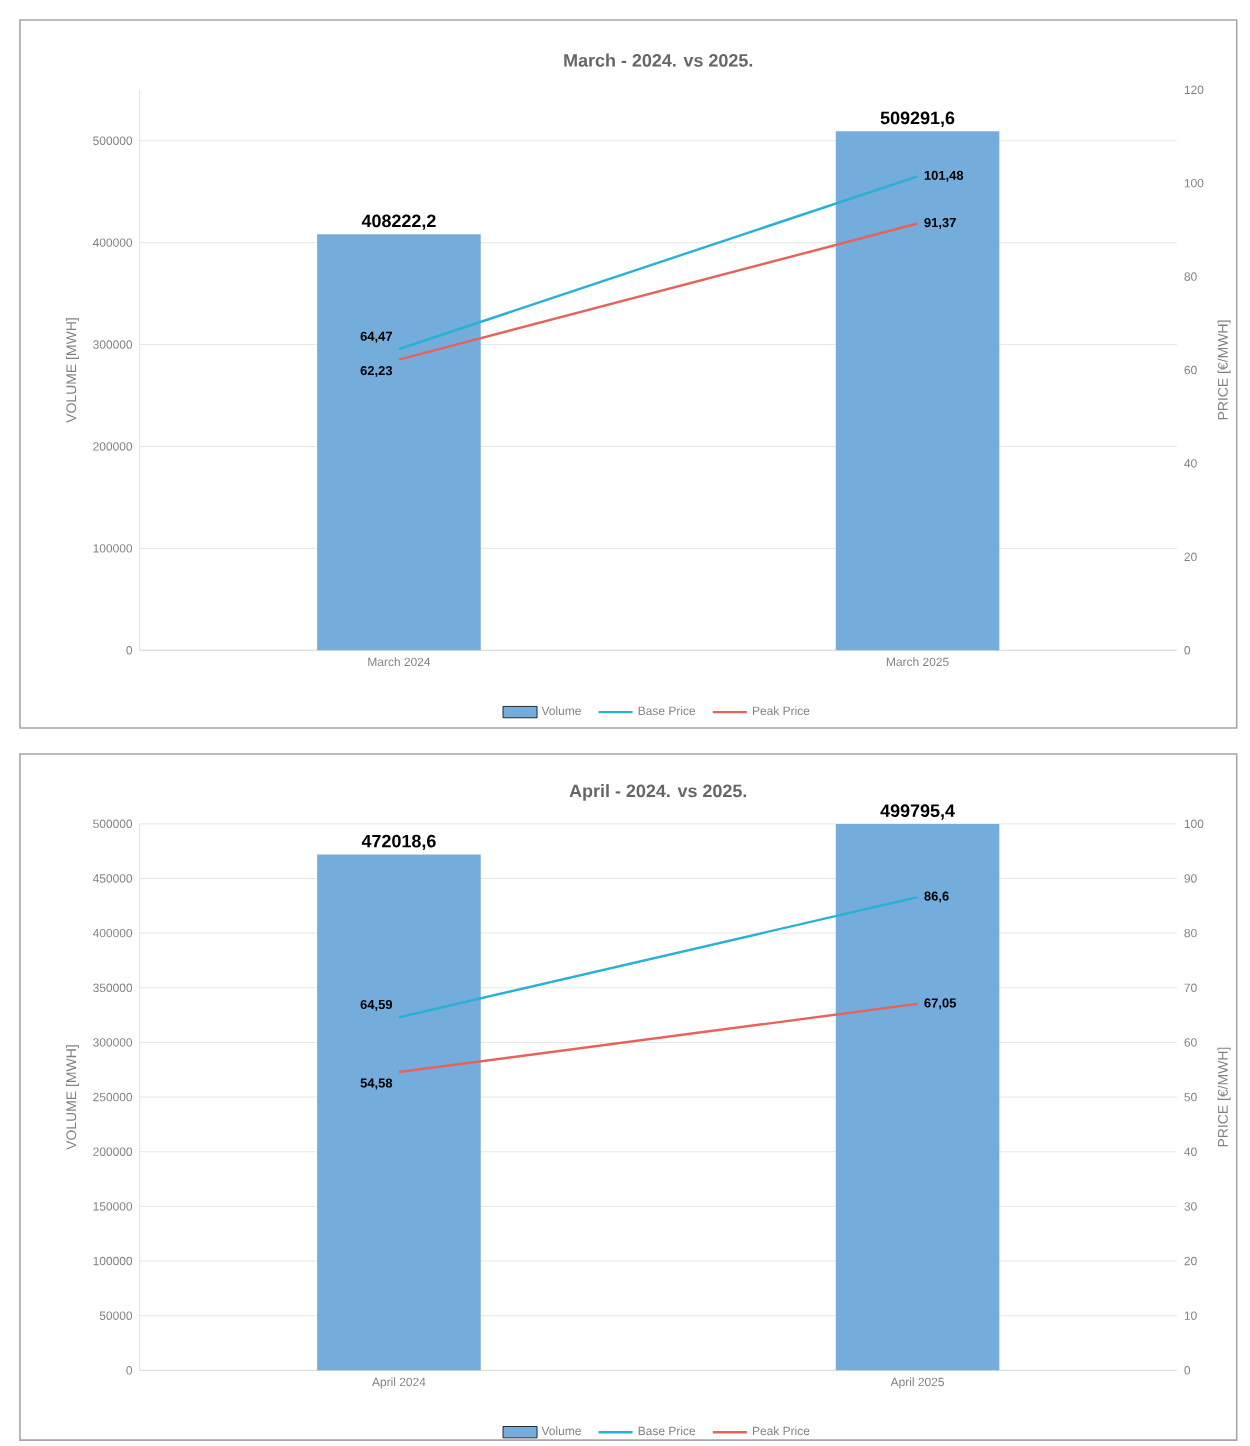  I want to click on data-label: 408222,2, so click(398, 222).